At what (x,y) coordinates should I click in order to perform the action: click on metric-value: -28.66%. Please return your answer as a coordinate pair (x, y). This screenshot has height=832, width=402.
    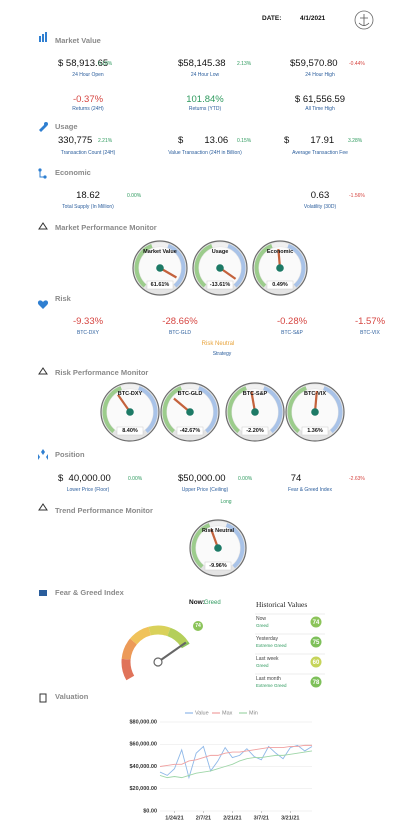
    Looking at the image, I should click on (180, 321).